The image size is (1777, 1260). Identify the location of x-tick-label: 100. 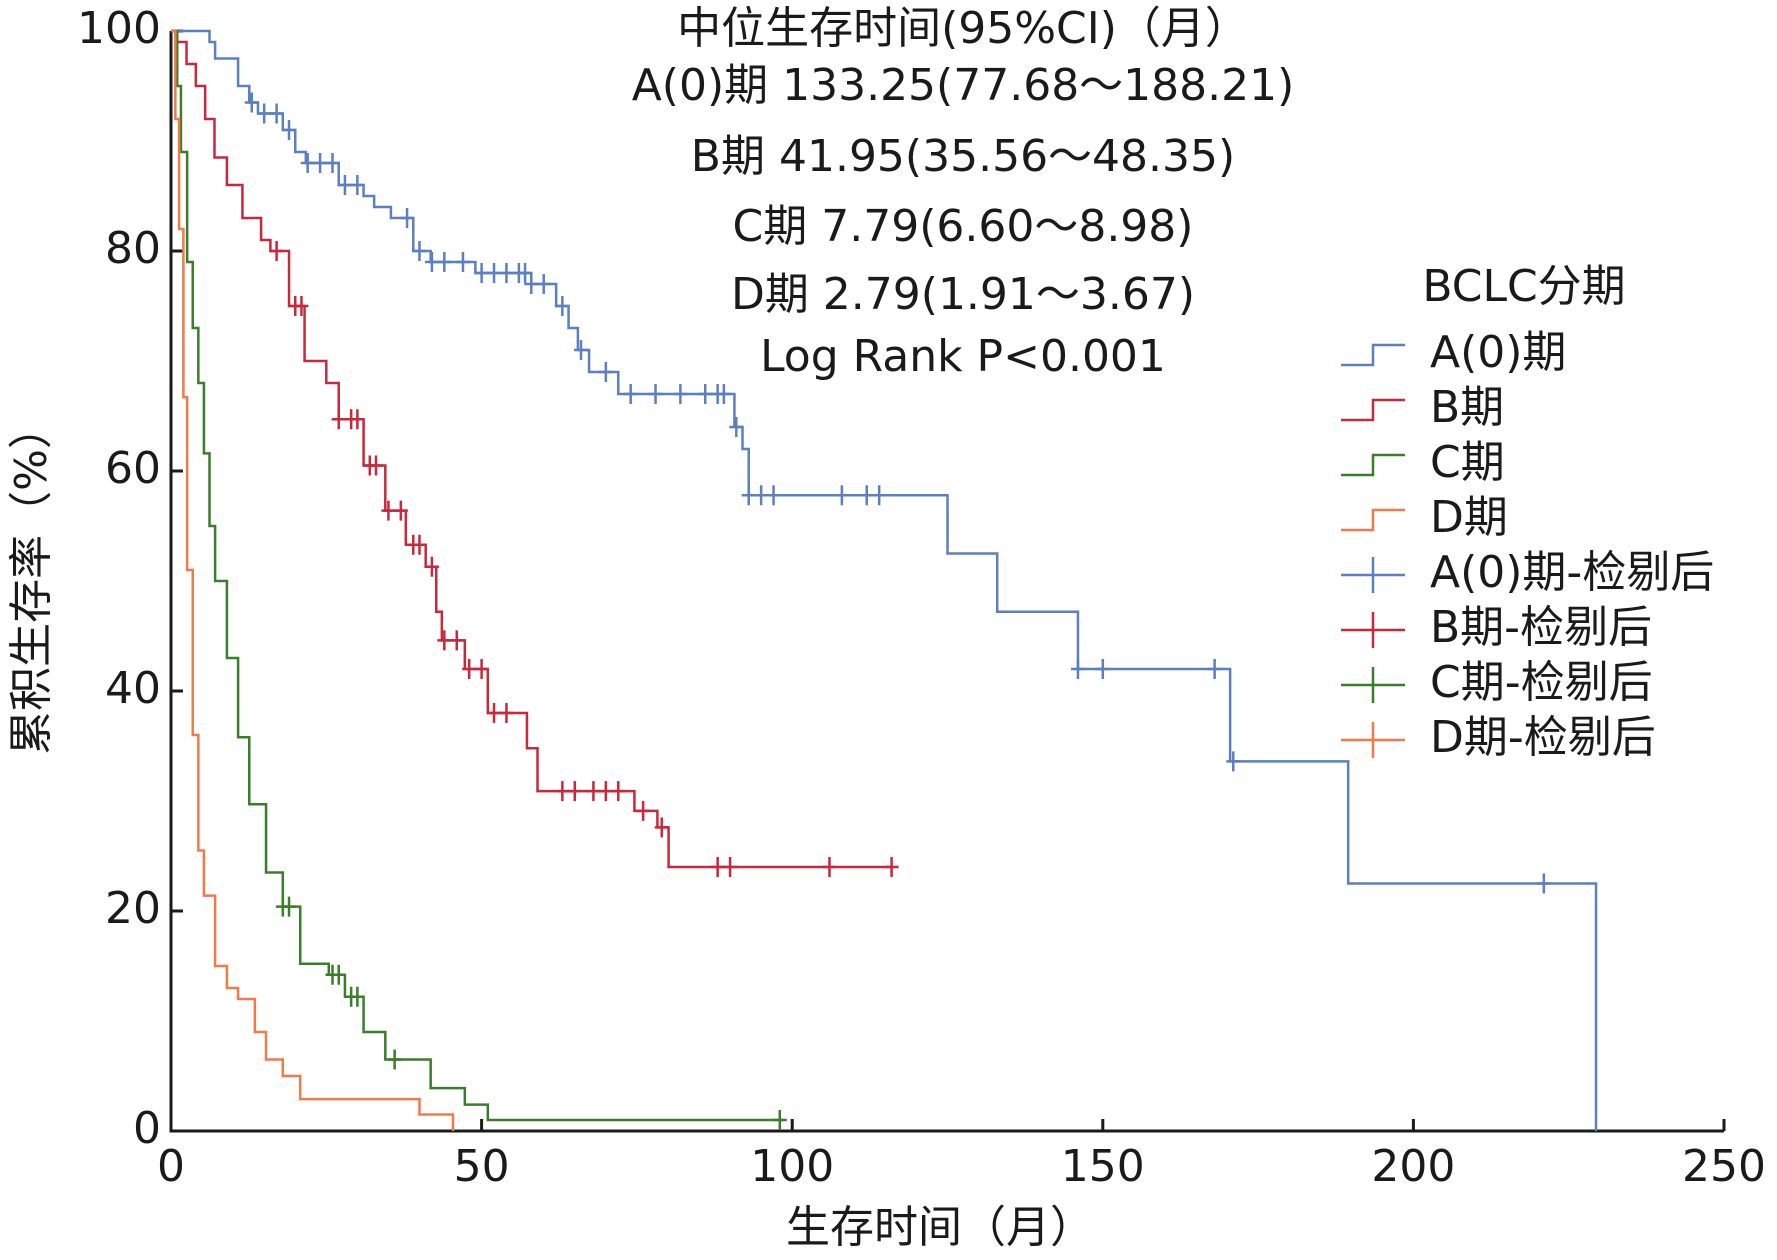
(792, 1166).